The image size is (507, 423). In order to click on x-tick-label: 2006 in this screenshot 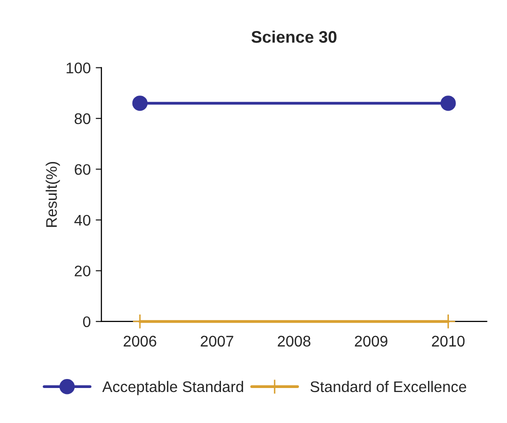, I will do `click(140, 341)`.